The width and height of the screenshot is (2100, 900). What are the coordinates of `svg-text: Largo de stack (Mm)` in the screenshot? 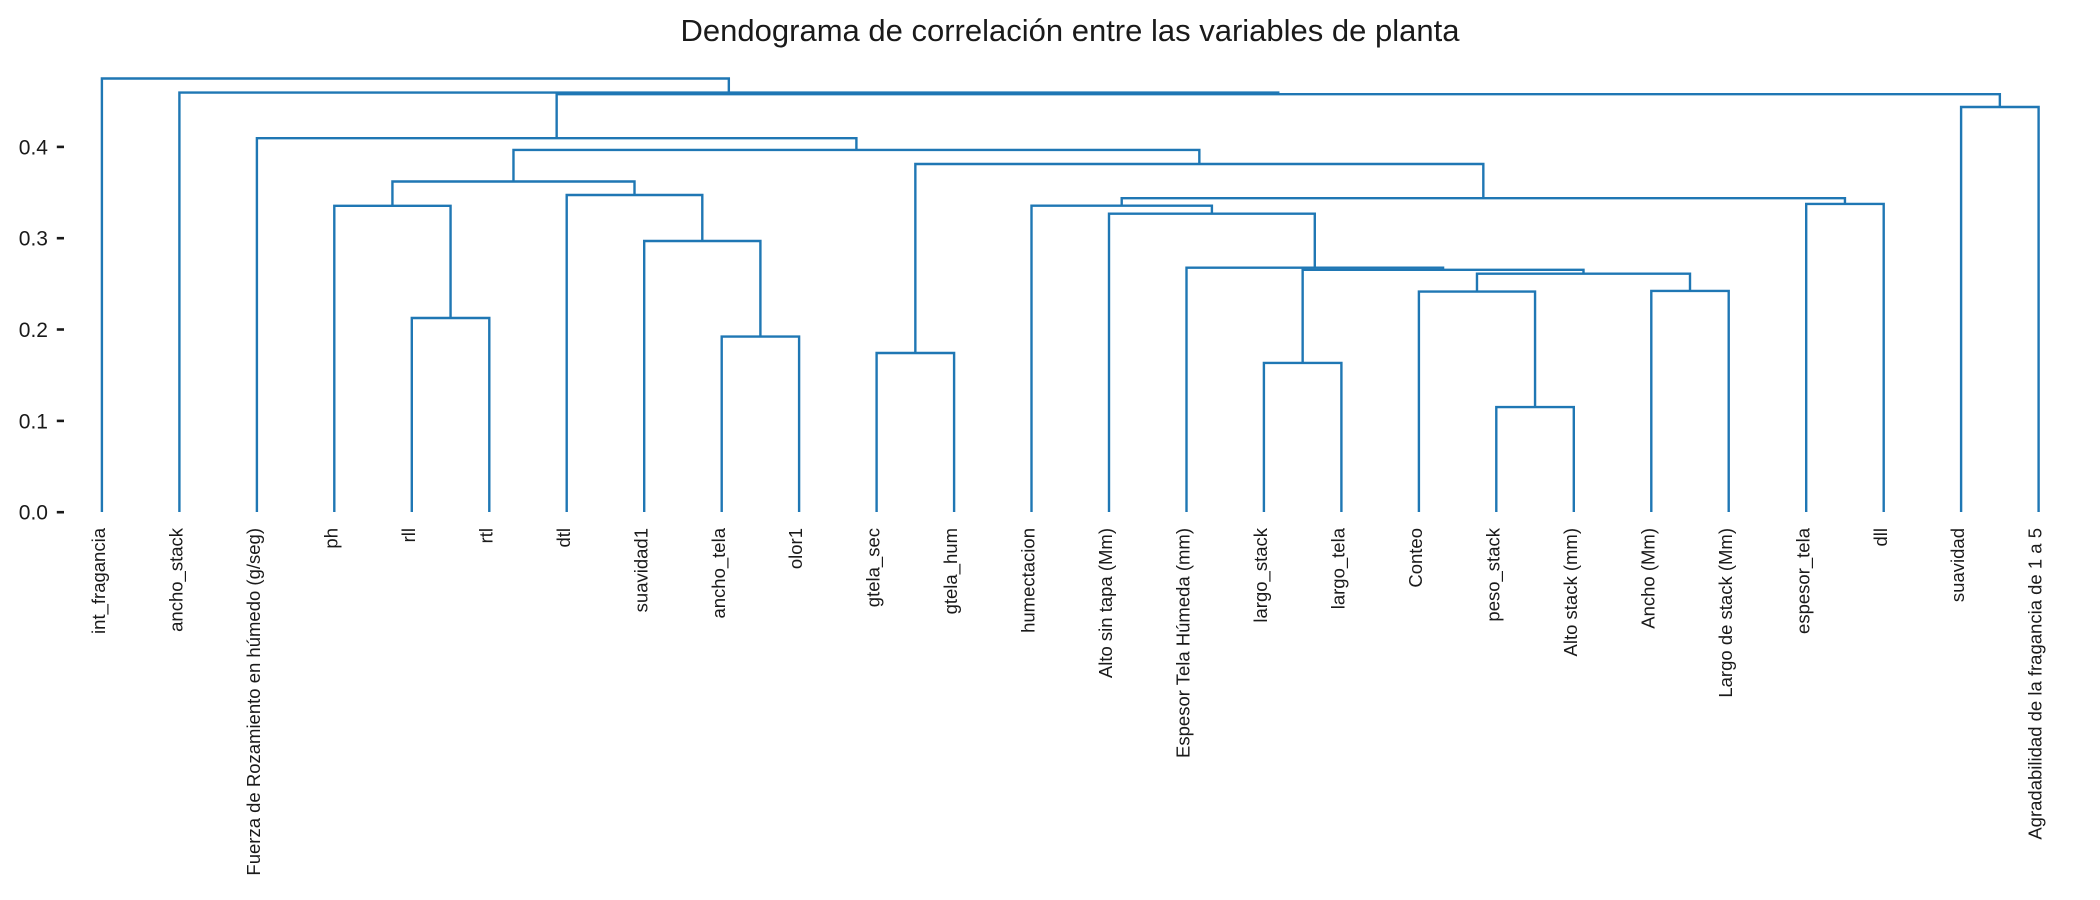 It's located at (1725, 613).